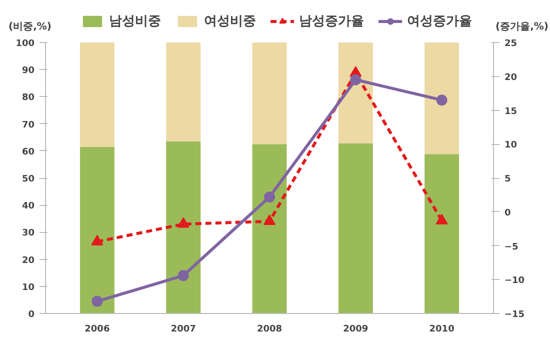 This screenshot has height=343, width=550. What do you see at coordinates (511, 44) in the screenshot?
I see `y2-tick-label: 25` at bounding box center [511, 44].